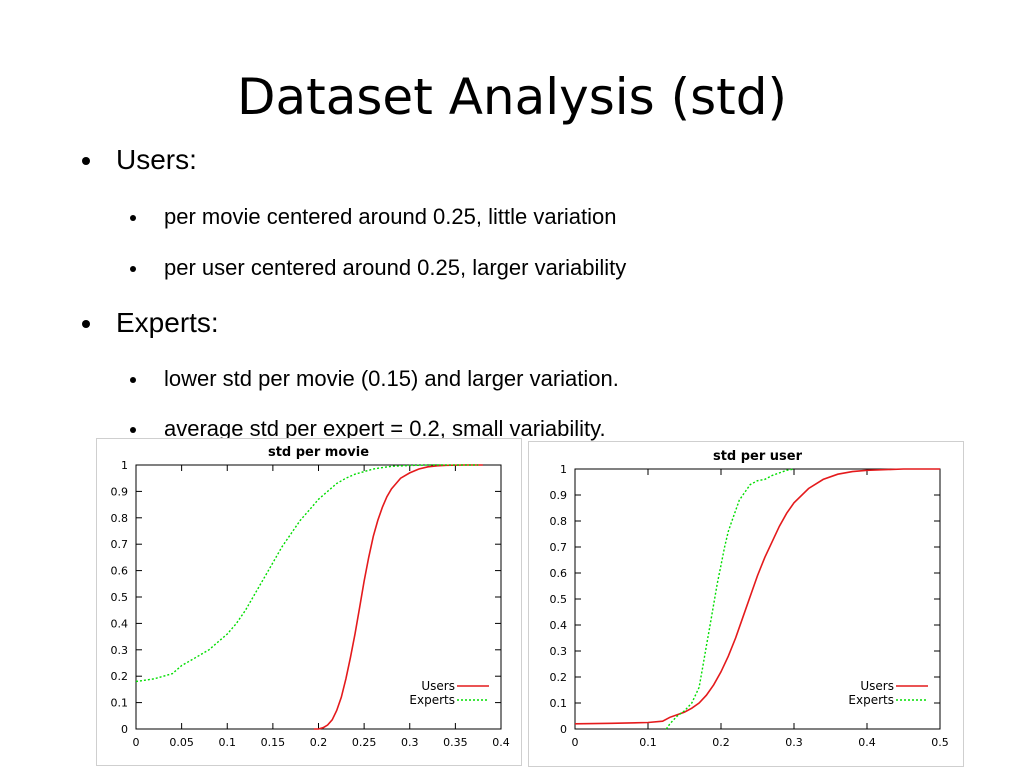  Describe the element at coordinates (318, 452) in the screenshot. I see `chart-title: std per movie` at that location.